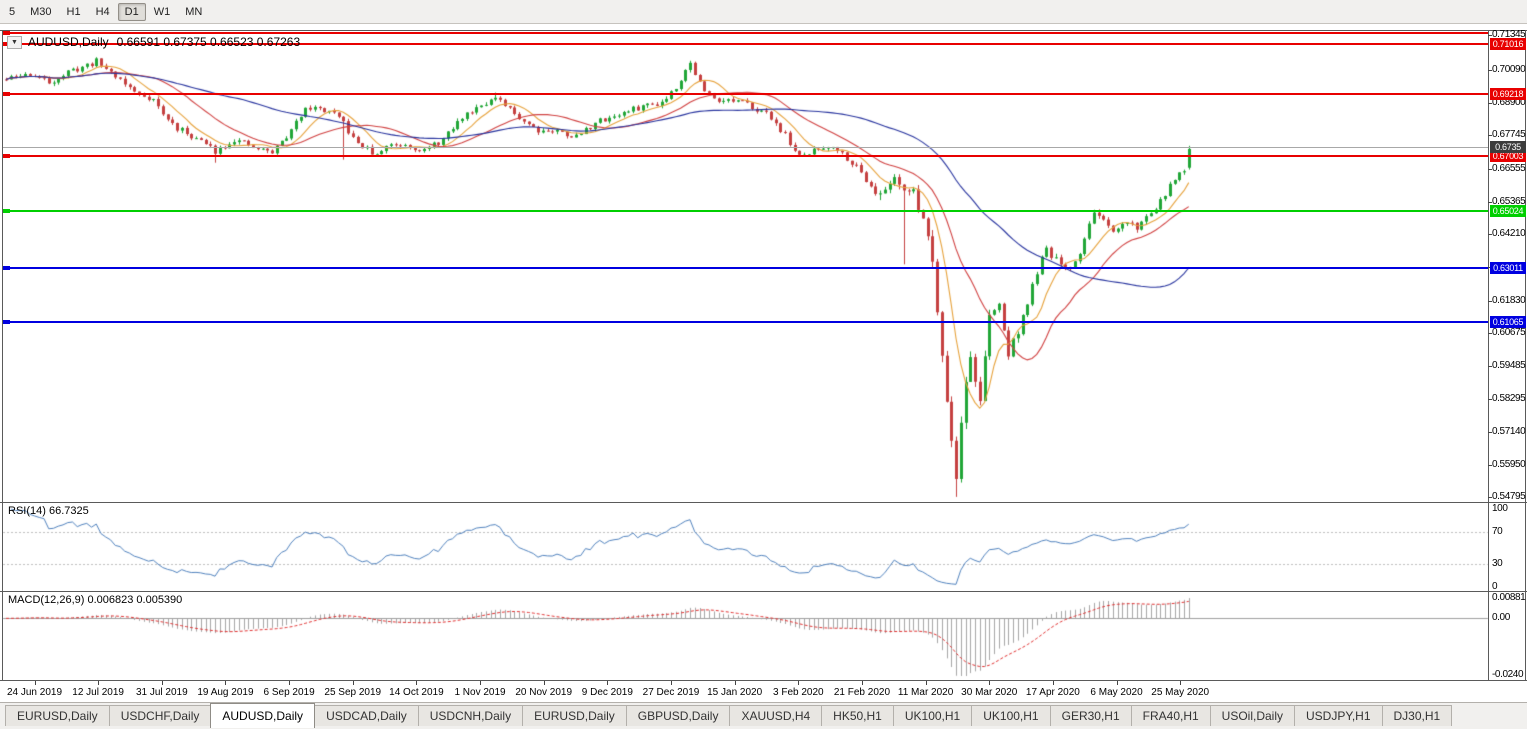 Image resolution: width=1527 pixels, height=729 pixels. Describe the element at coordinates (1509, 201) in the screenshot. I see `price-axis-label: 0.65365` at that location.